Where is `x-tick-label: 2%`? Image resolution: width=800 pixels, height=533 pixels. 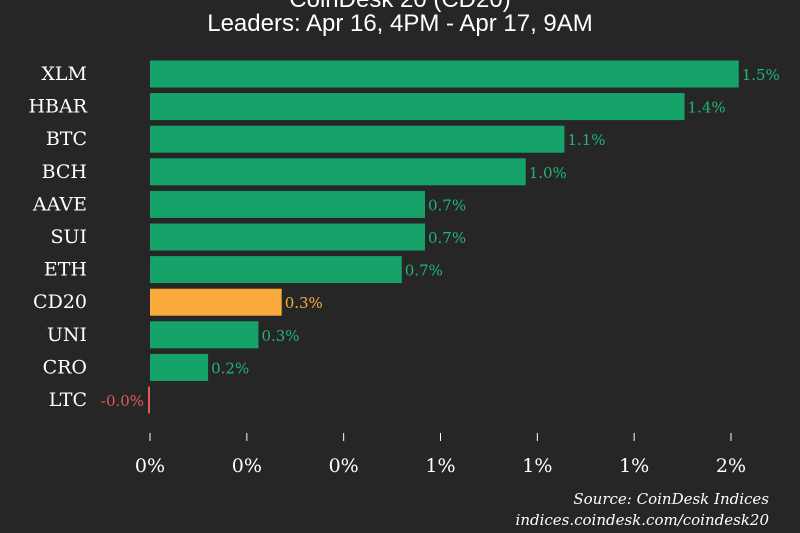
x-tick-label: 2% is located at coordinates (731, 466).